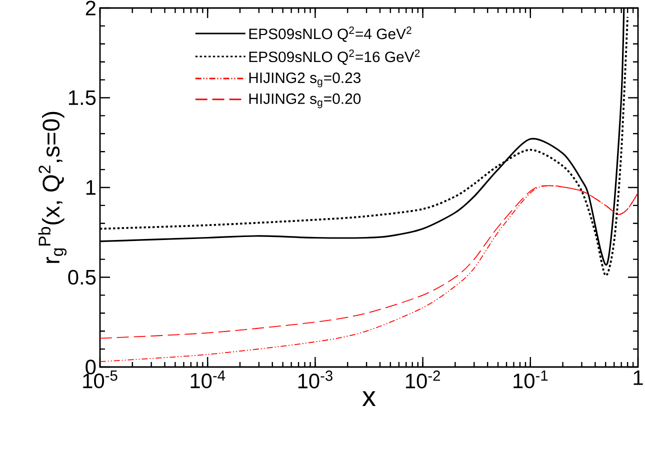  I want to click on x-axis-title: x, so click(369, 398).